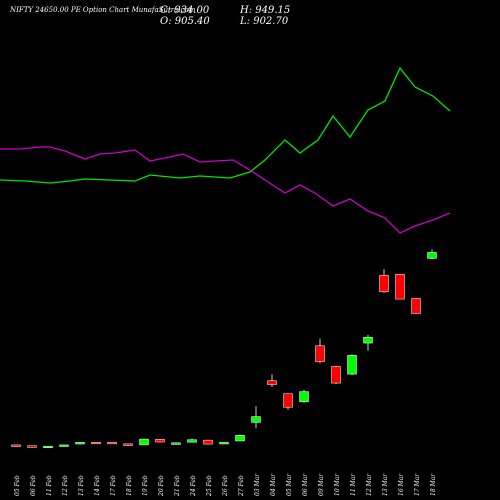 The height and width of the screenshot is (500, 500). What do you see at coordinates (369, 484) in the screenshot?
I see `x-tick-label: 12 Mar` at bounding box center [369, 484].